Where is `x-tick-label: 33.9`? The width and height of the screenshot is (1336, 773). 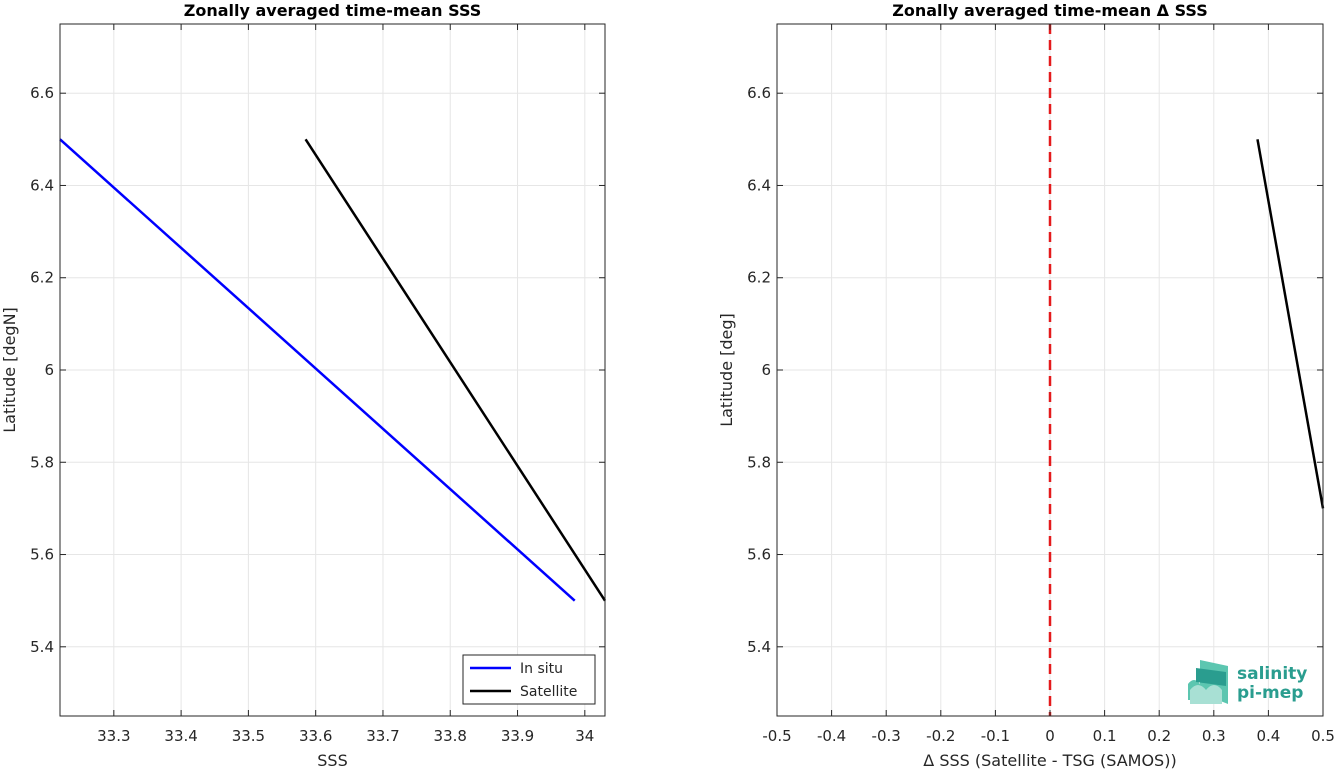
x-tick-label: 33.9 is located at coordinates (517, 736).